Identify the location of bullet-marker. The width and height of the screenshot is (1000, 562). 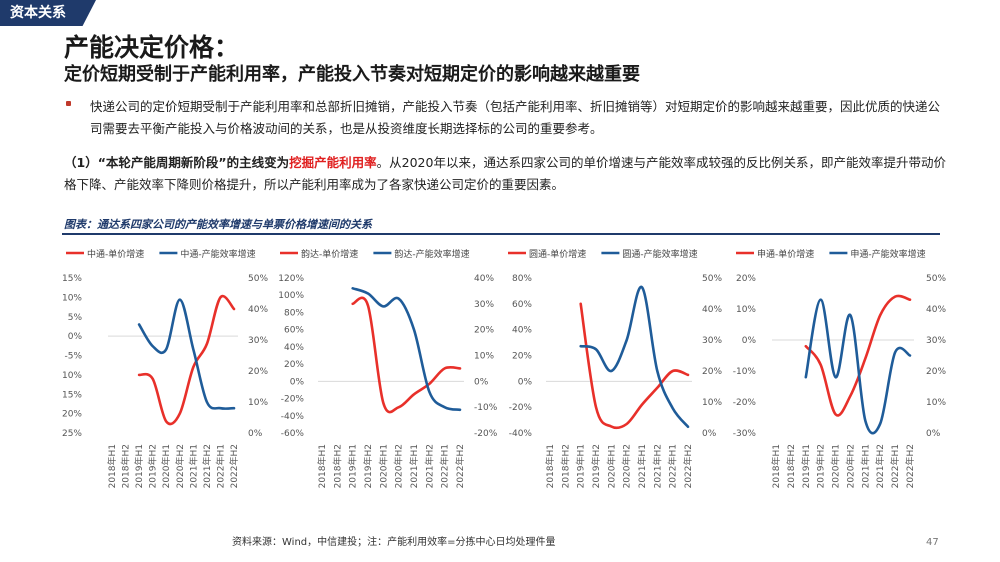
(68, 103).